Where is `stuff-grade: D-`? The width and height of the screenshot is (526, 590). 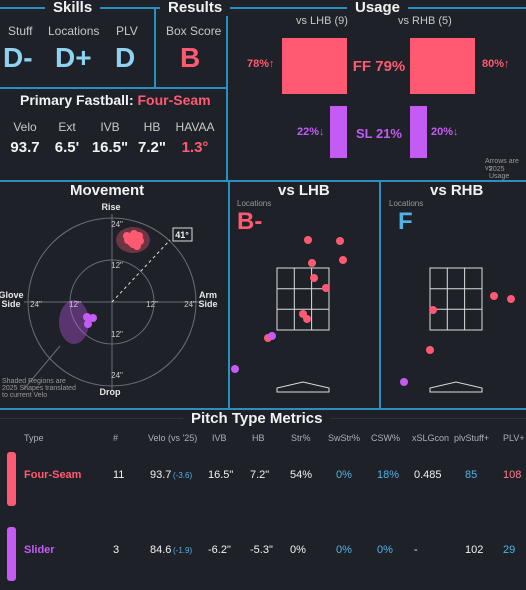 stuff-grade: D- is located at coordinates (18, 57).